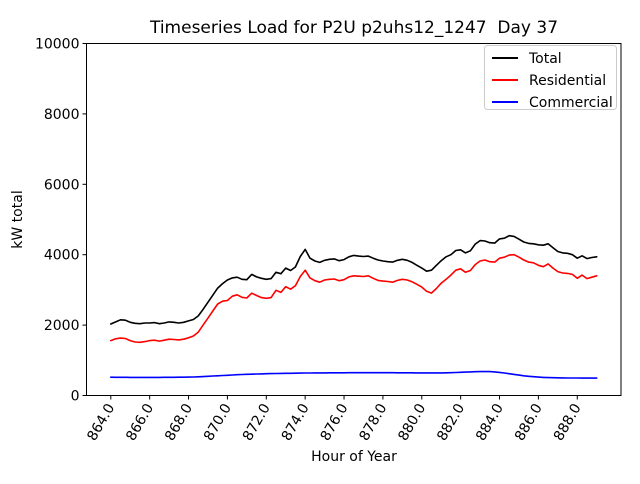 Image resolution: width=640 pixels, height=484 pixels. Describe the element at coordinates (568, 422) in the screenshot. I see `x-tick-label: 888.0` at that location.